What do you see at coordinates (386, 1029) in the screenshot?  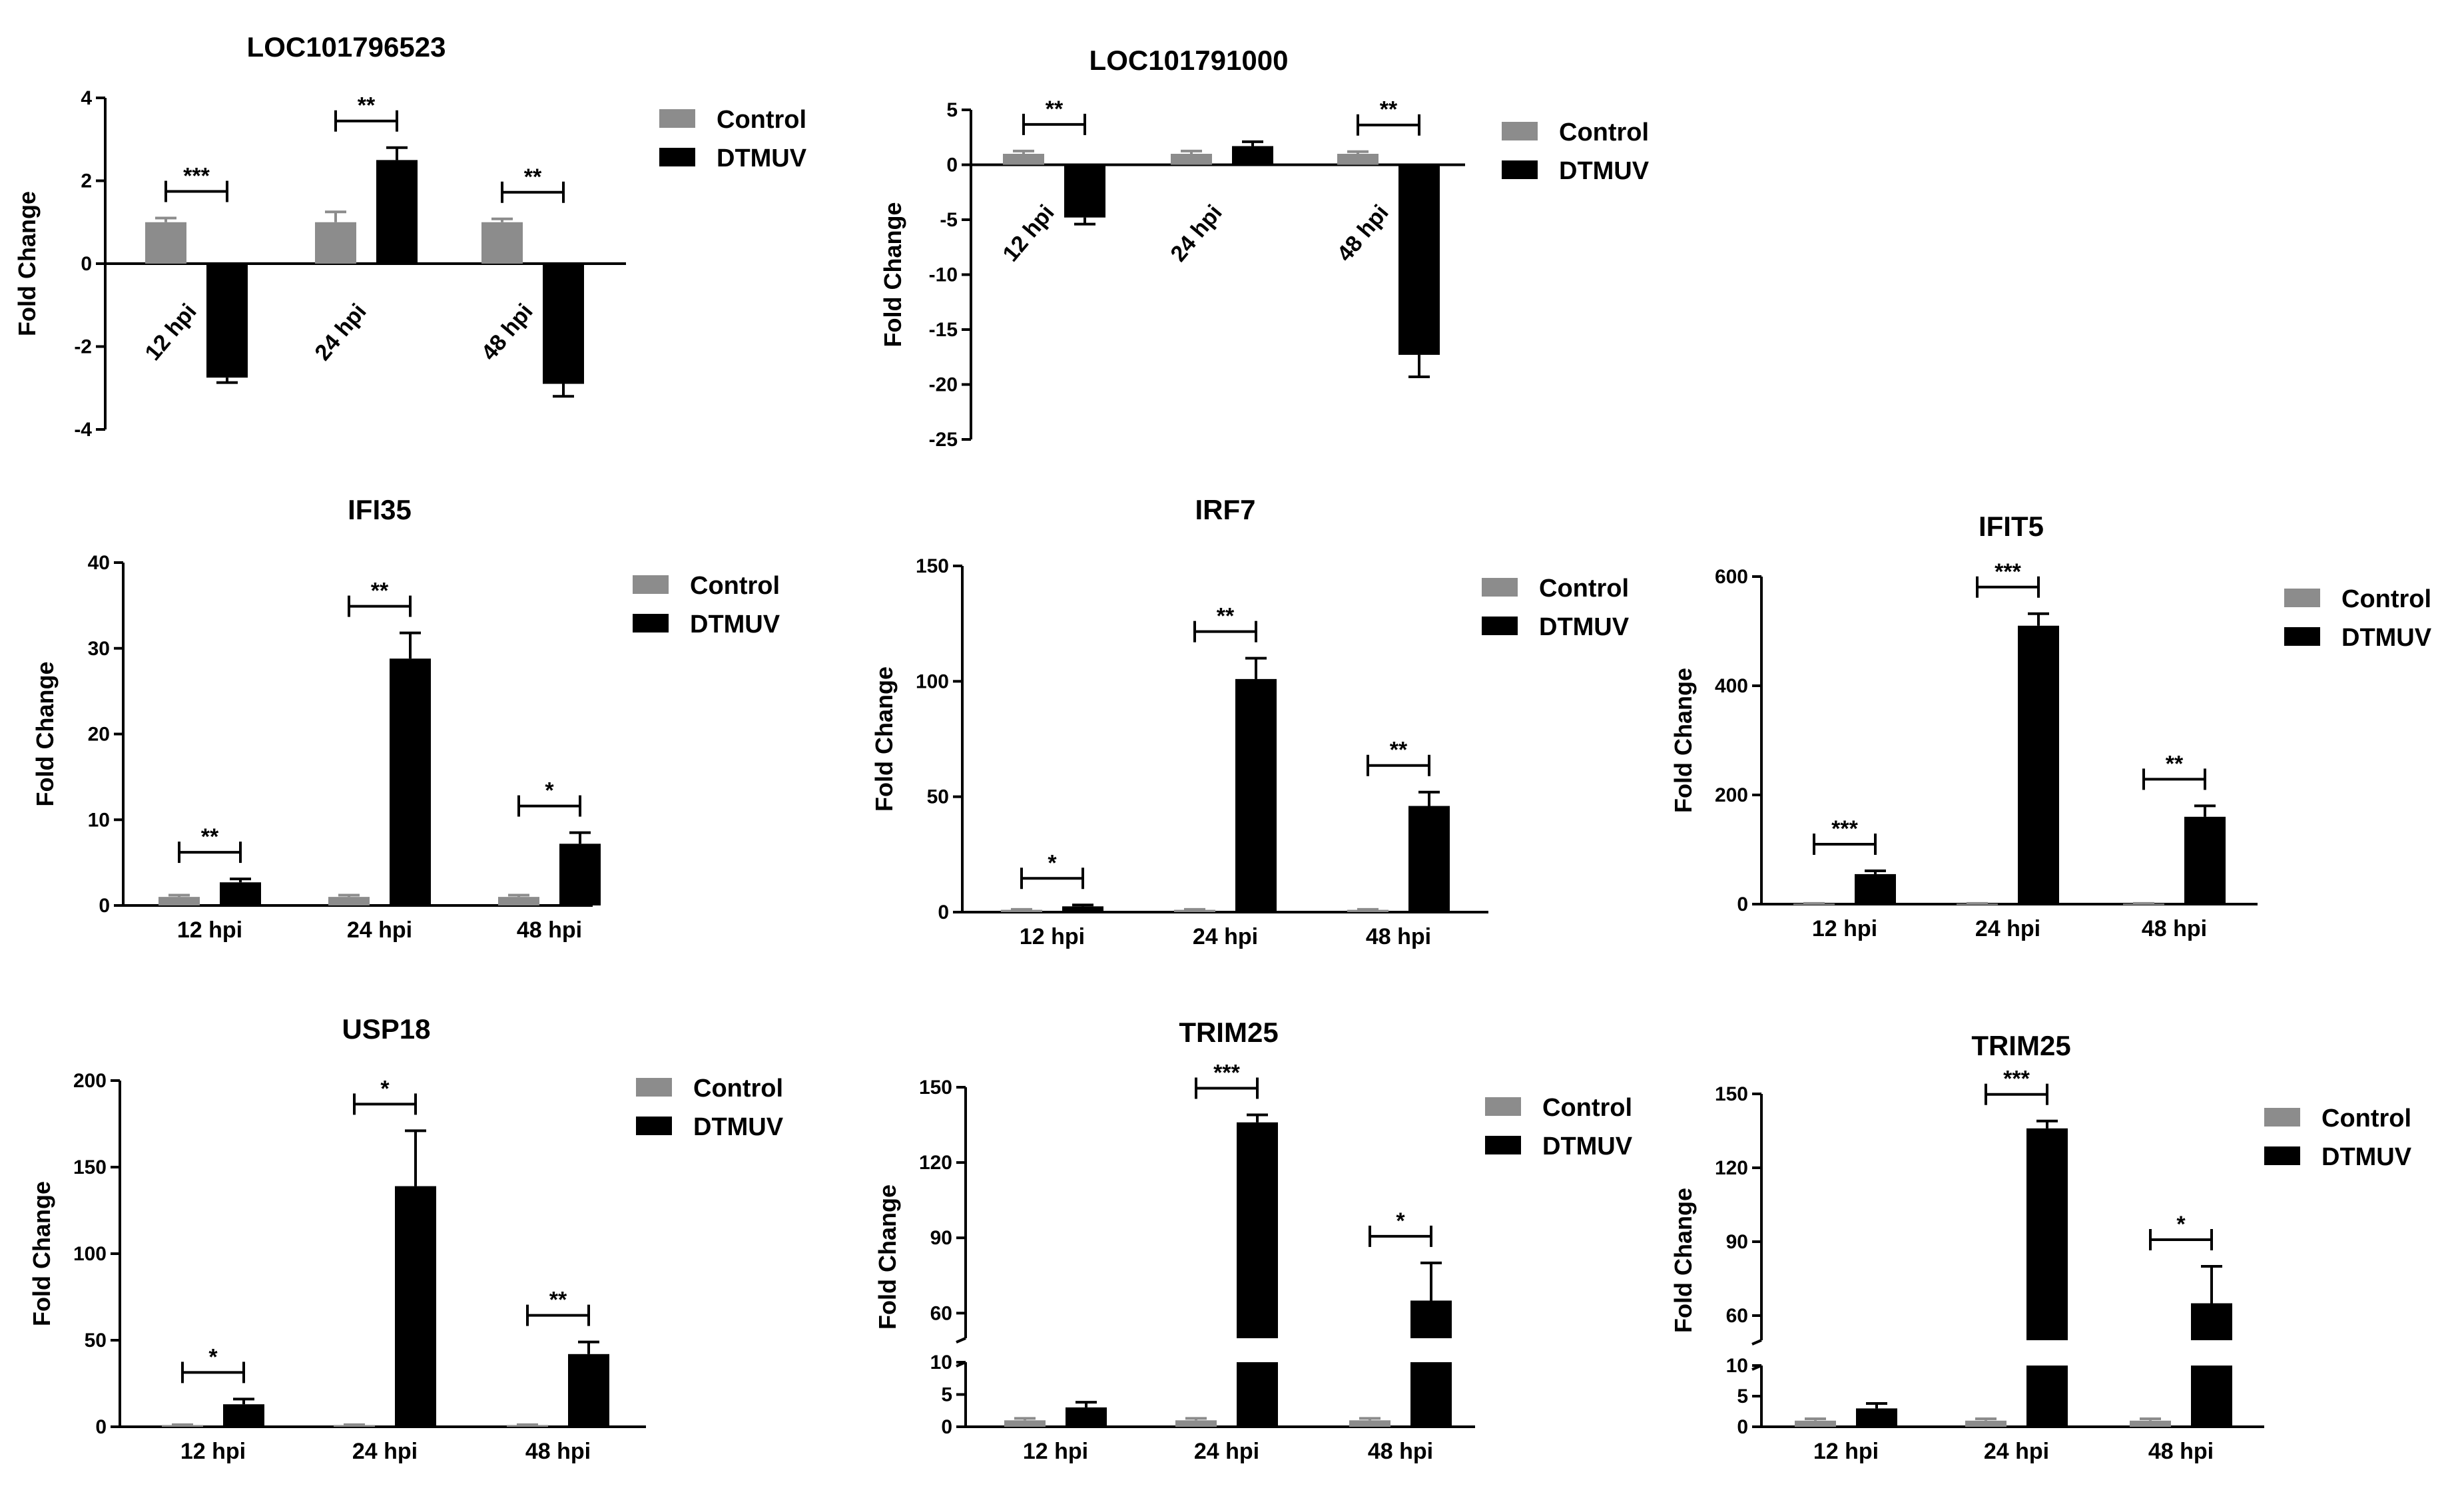 I see `chart-title: USP18` at bounding box center [386, 1029].